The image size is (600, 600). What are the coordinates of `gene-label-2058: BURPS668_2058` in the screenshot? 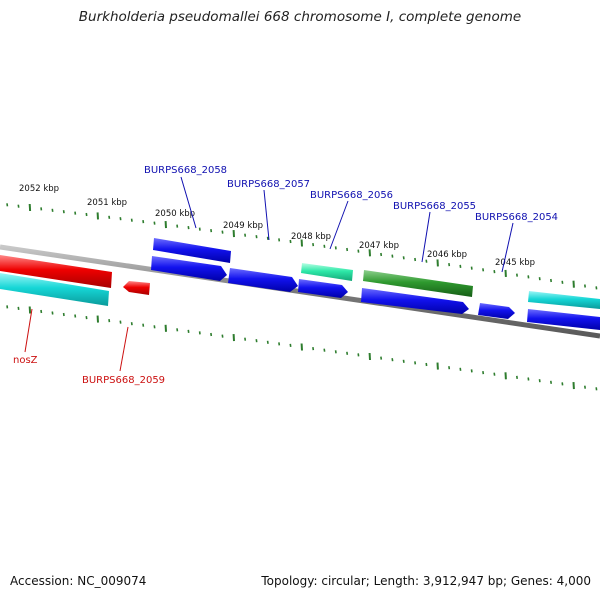 It's located at (185, 170).